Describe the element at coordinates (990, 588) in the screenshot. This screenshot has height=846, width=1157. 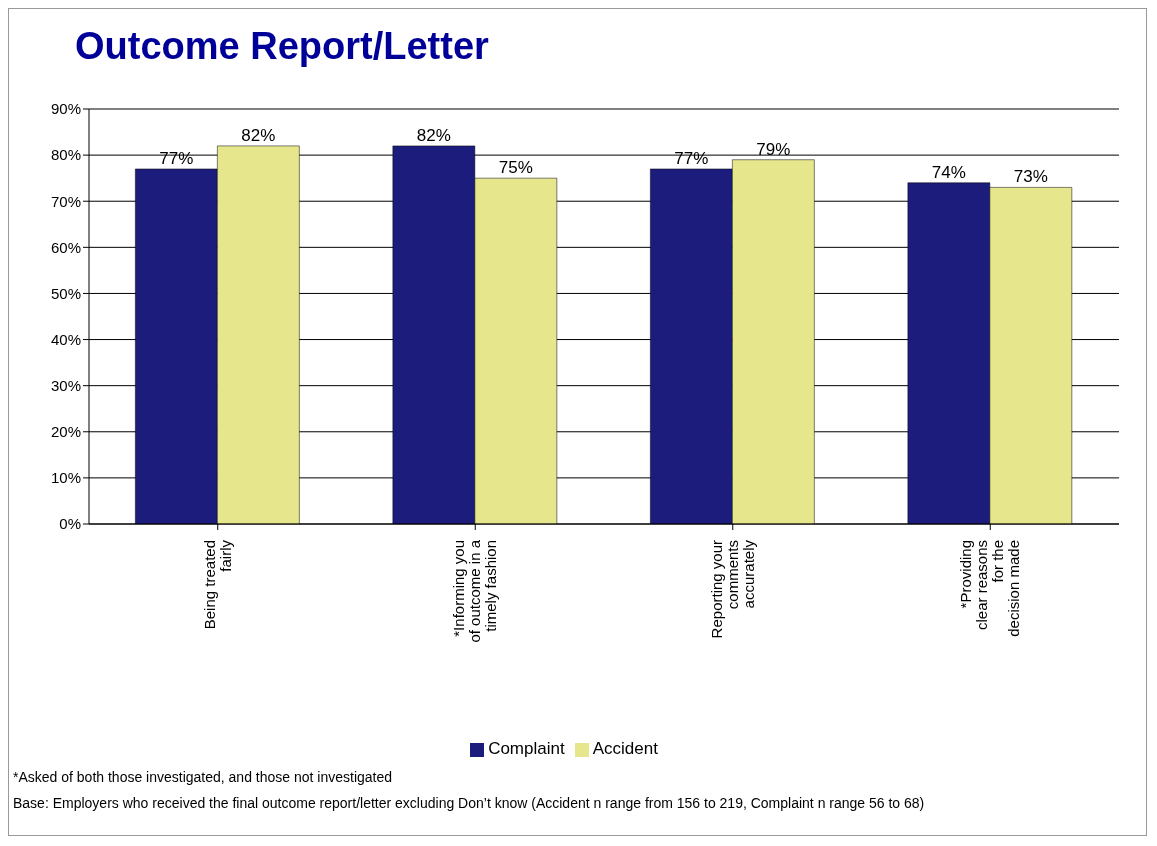
I see `x-tick-label: *Providing clear reasons for the decision made` at that location.